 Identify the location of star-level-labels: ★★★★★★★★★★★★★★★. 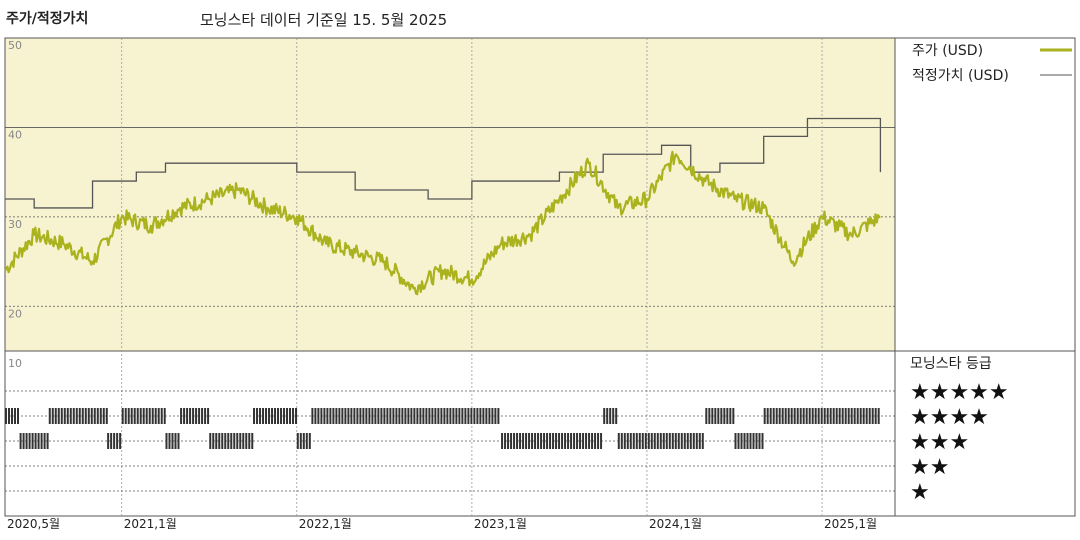
(959, 442).